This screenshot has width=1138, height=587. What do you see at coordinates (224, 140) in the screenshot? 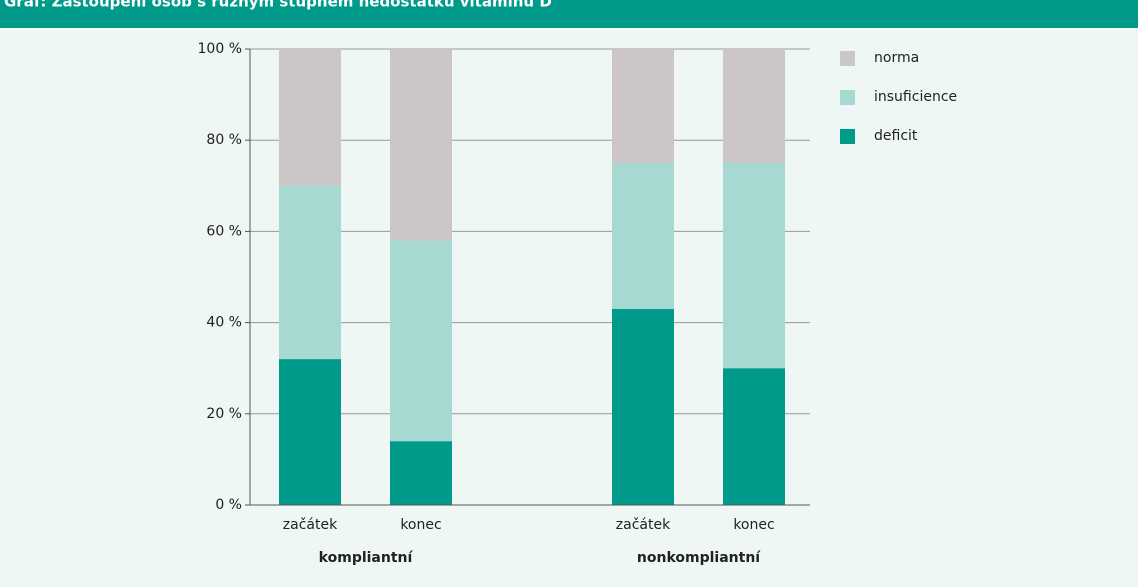
I see `y-tick-label: 80 %` at bounding box center [224, 140].